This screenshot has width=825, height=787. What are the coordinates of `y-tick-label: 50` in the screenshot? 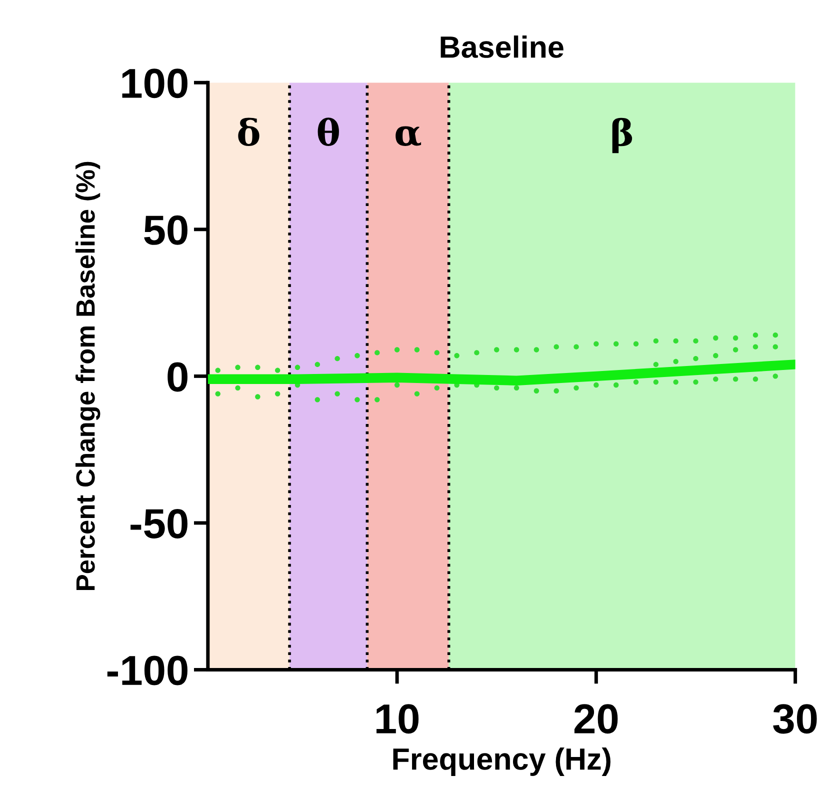 It's located at (166, 230).